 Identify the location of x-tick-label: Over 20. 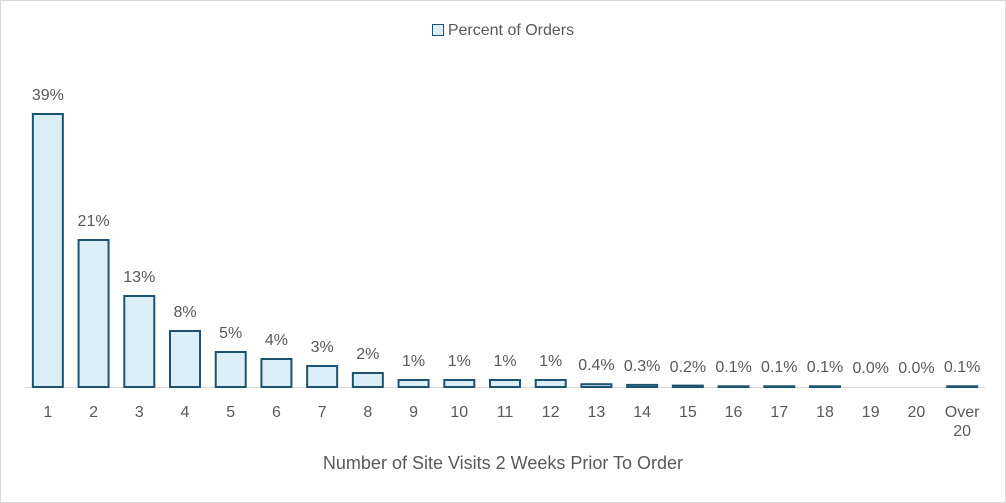
(962, 422).